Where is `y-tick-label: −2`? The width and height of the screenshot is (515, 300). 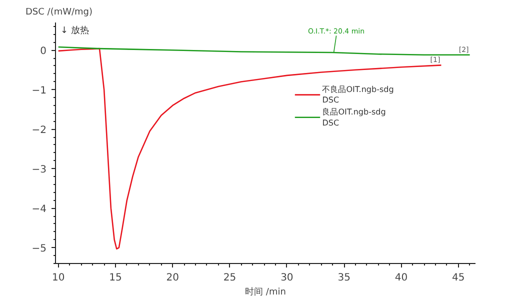 y-tick-label: −2 is located at coordinates (39, 130).